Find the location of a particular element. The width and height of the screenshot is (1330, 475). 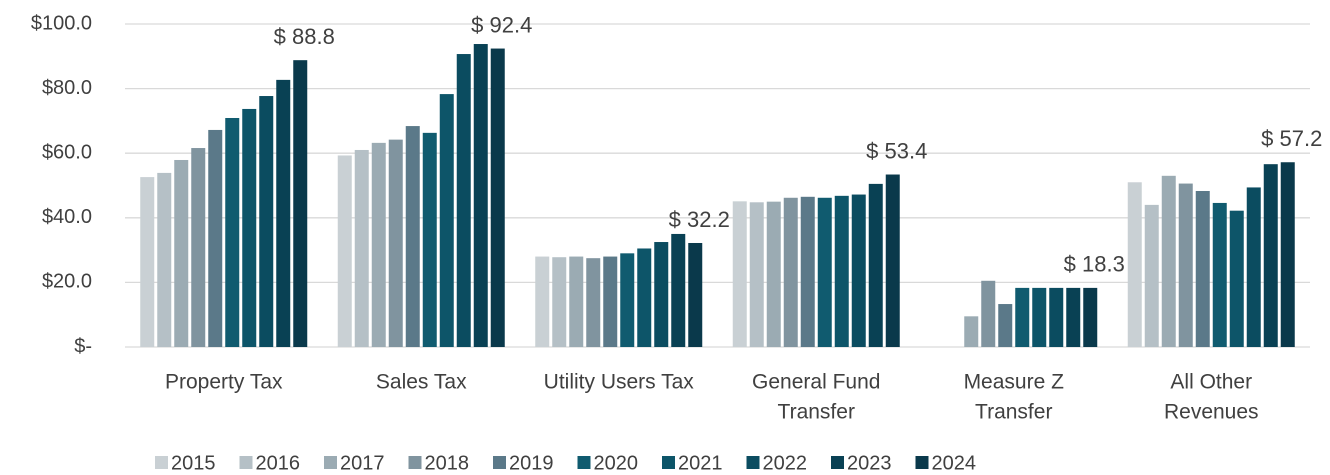

legend-label: 2022 is located at coordinates (785, 463).